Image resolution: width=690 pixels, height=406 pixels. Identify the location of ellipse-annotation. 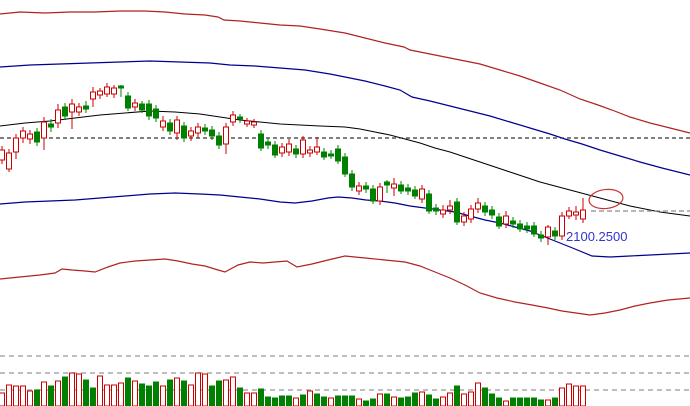
(606, 199).